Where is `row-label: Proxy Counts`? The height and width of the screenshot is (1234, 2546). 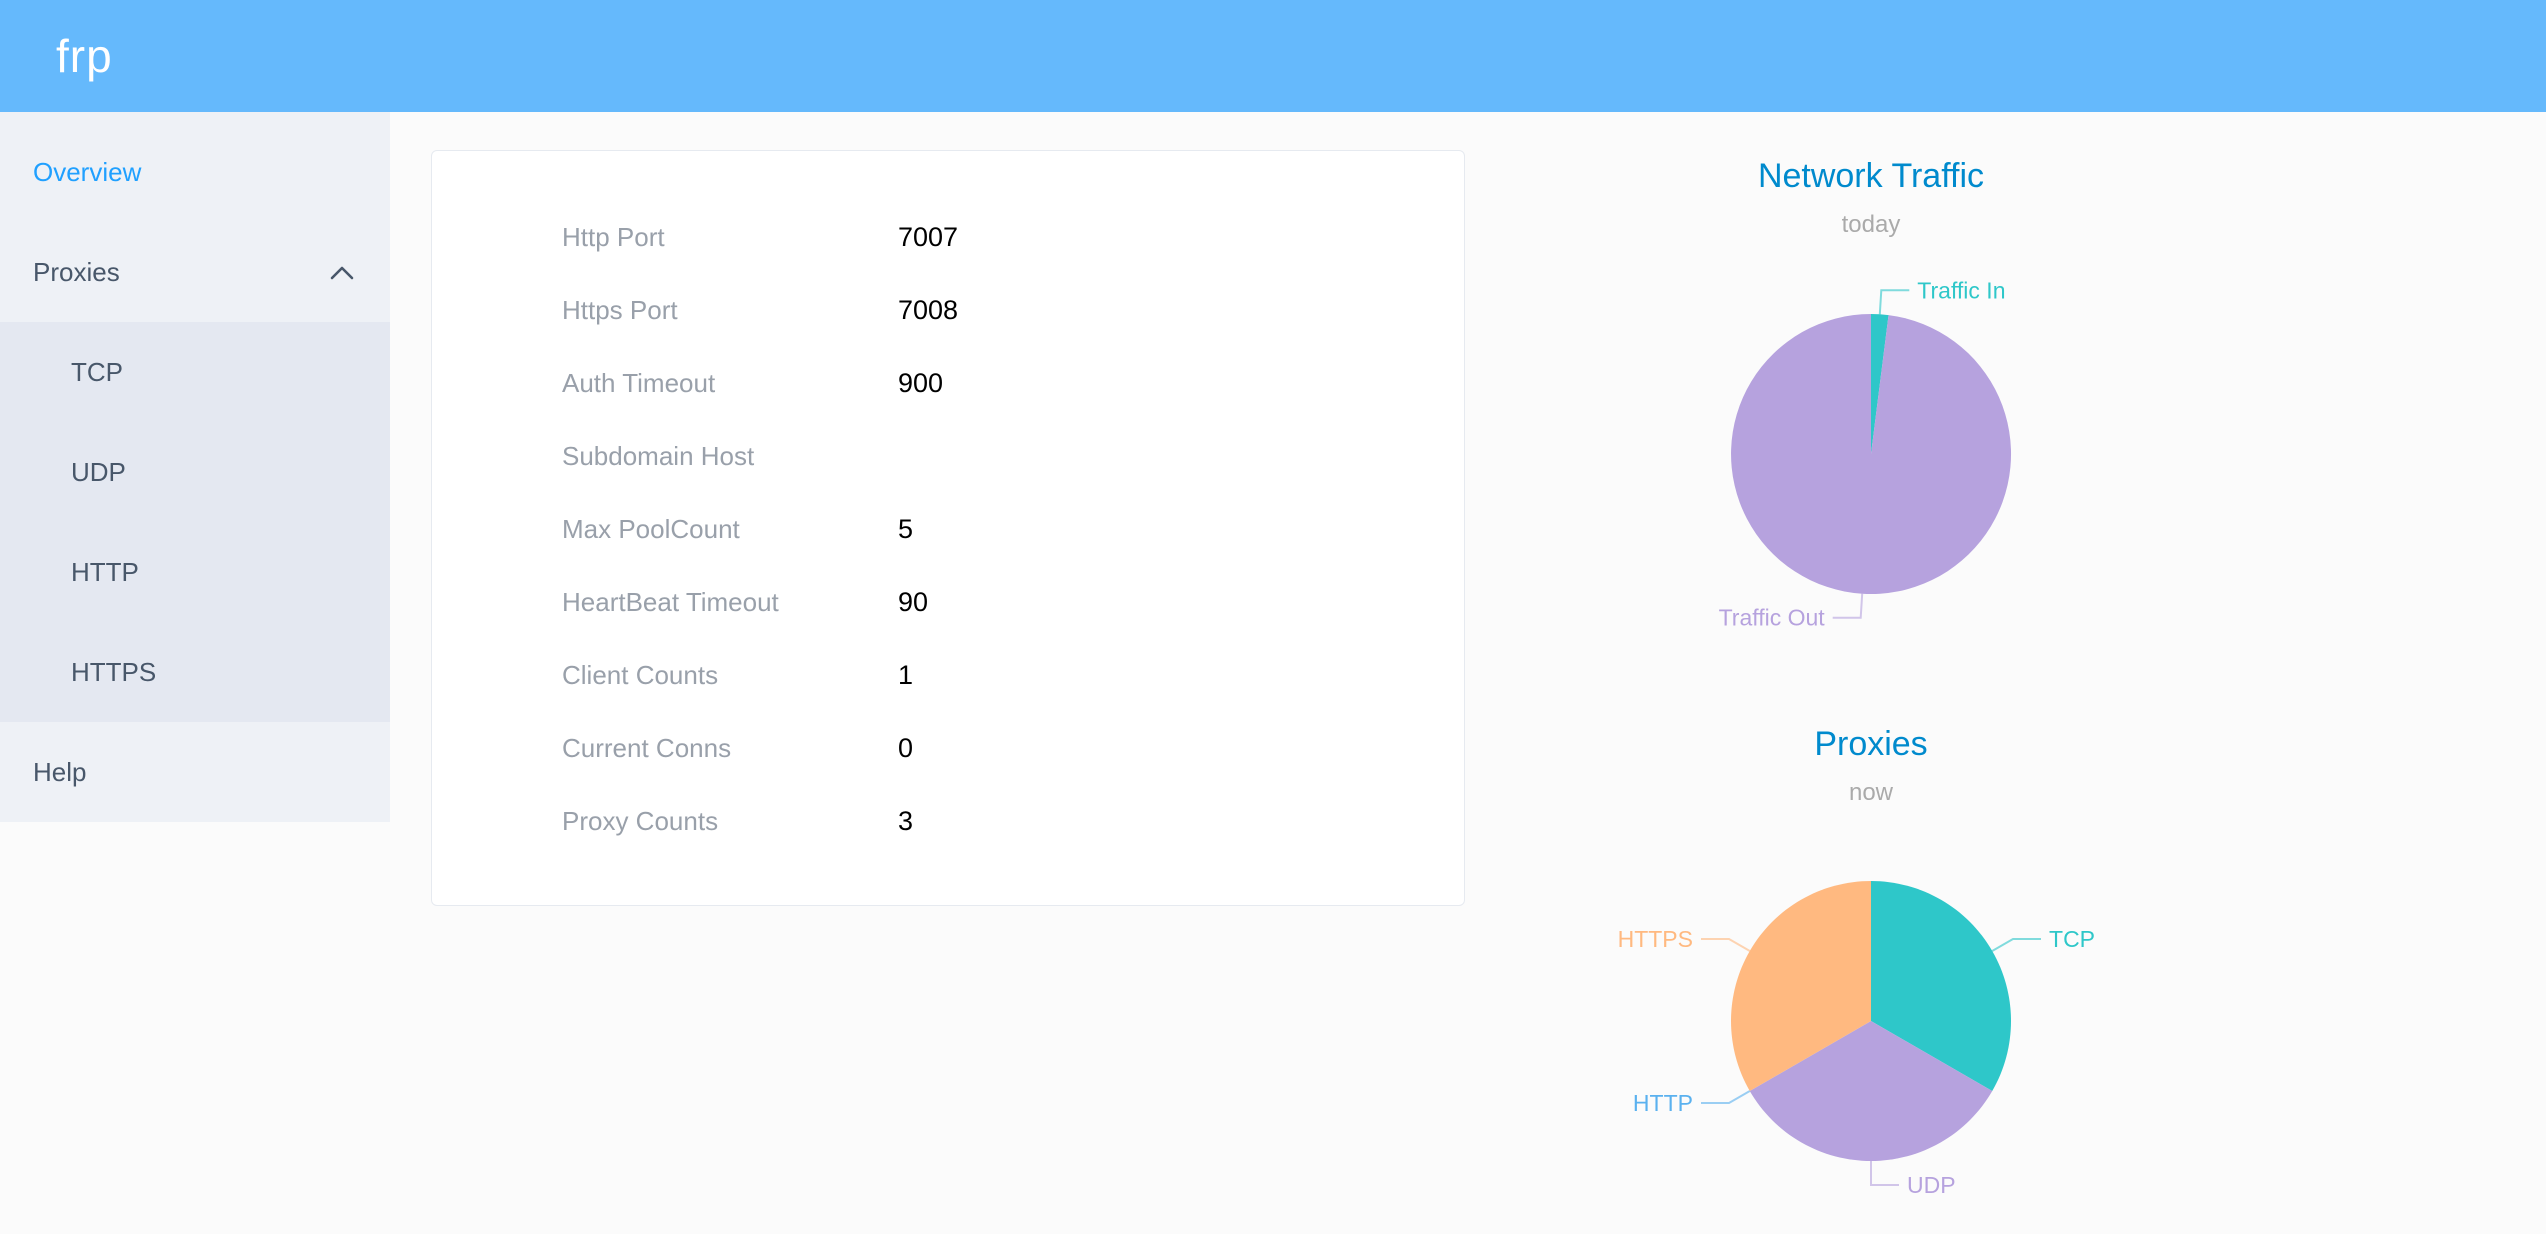
row-label: Proxy Counts is located at coordinates (640, 821).